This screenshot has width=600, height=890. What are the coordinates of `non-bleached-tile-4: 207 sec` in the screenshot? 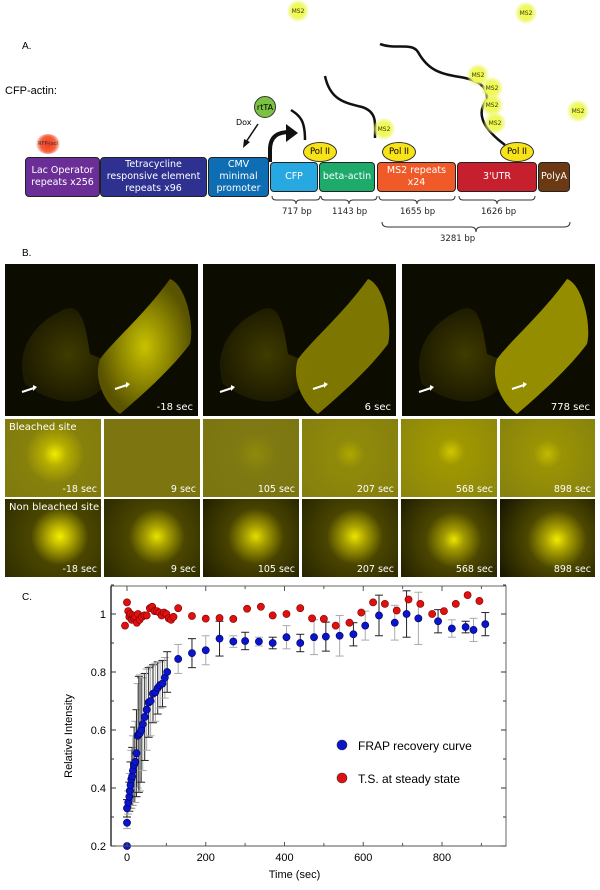 It's located at (350, 538).